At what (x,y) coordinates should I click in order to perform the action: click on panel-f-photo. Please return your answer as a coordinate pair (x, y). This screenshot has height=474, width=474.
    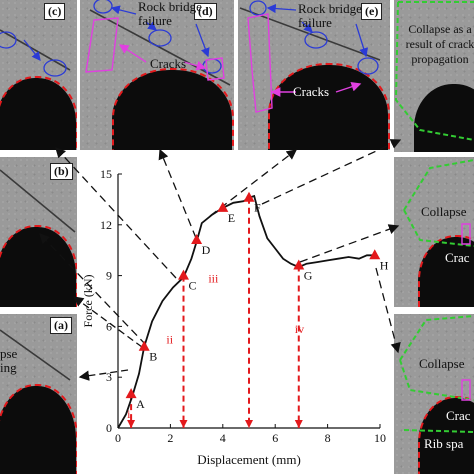
    Looking at the image, I should click on (434, 76).